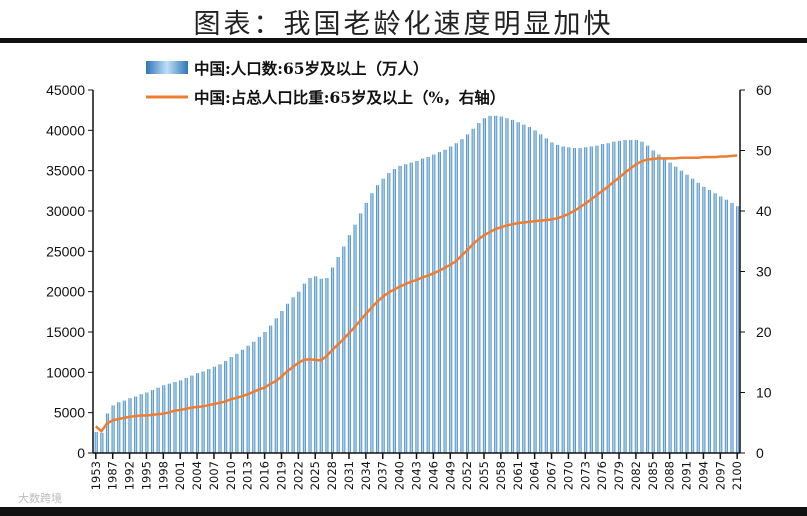 Image resolution: width=807 pixels, height=516 pixels. Describe the element at coordinates (591, 299) in the screenshot. I see `bar-2074` at that location.